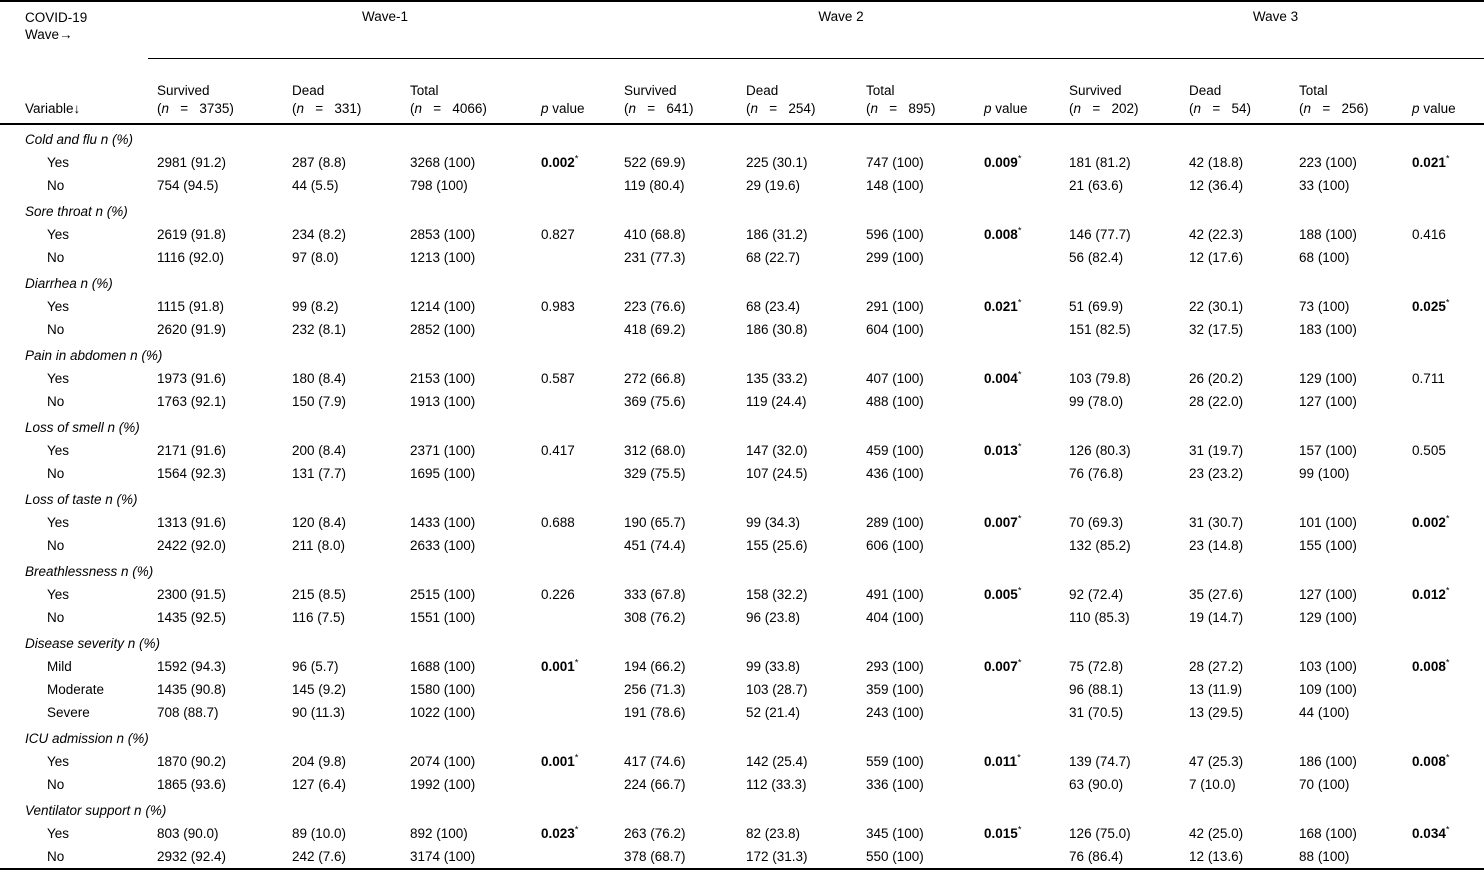 The image size is (1484, 874). What do you see at coordinates (1003, 161) in the screenshot?
I see `p-value-cell: 0.009*` at bounding box center [1003, 161].